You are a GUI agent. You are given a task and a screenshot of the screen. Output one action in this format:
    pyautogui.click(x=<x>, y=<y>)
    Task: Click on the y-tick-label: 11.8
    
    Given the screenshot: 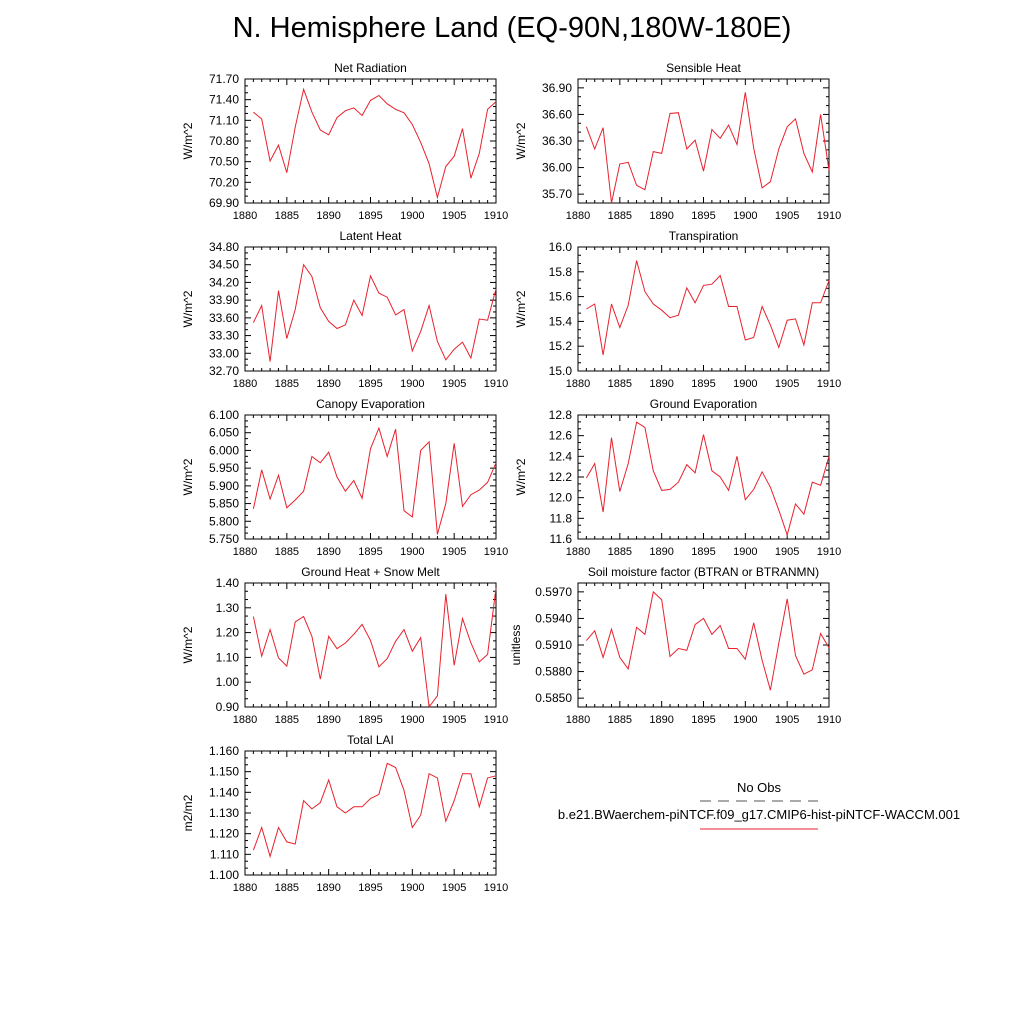 What is the action you would take?
    pyautogui.click(x=561, y=518)
    